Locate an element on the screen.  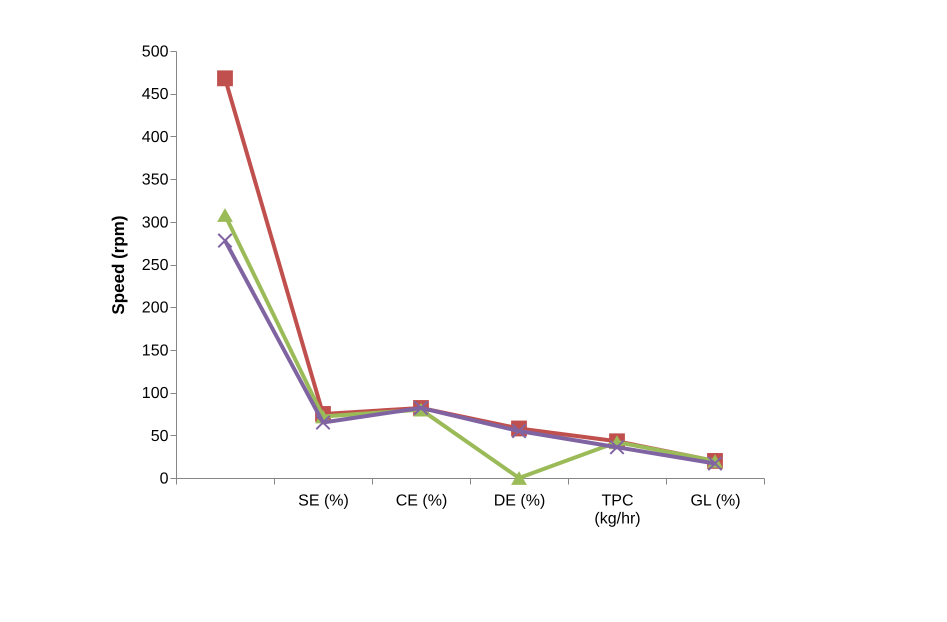
y-tick-label: 200 is located at coordinates (155, 308).